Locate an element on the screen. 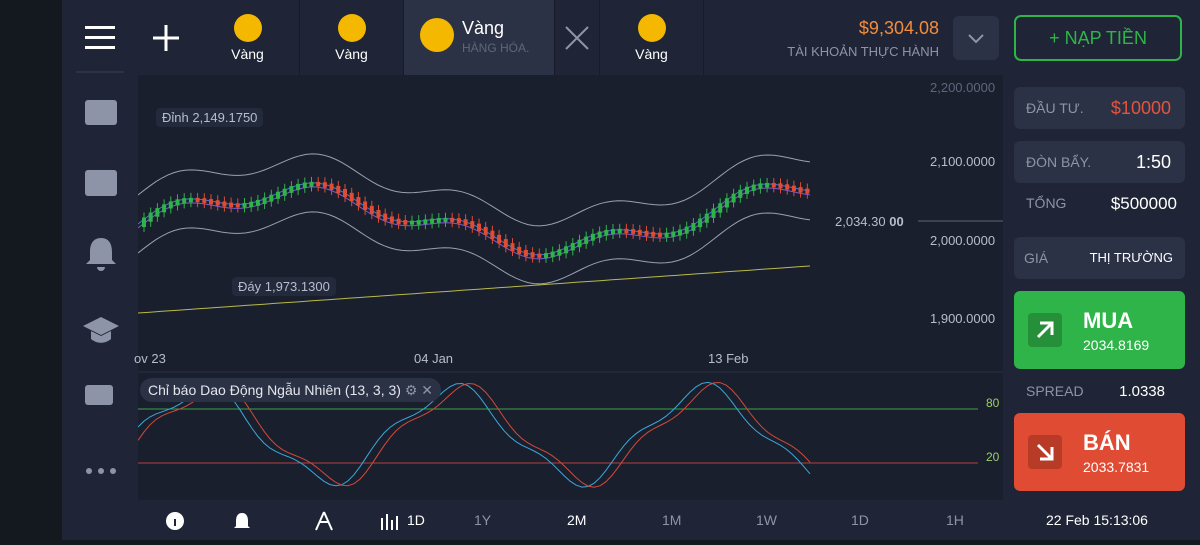 This screenshot has width=1200, height=545. period: 1W is located at coordinates (766, 520).